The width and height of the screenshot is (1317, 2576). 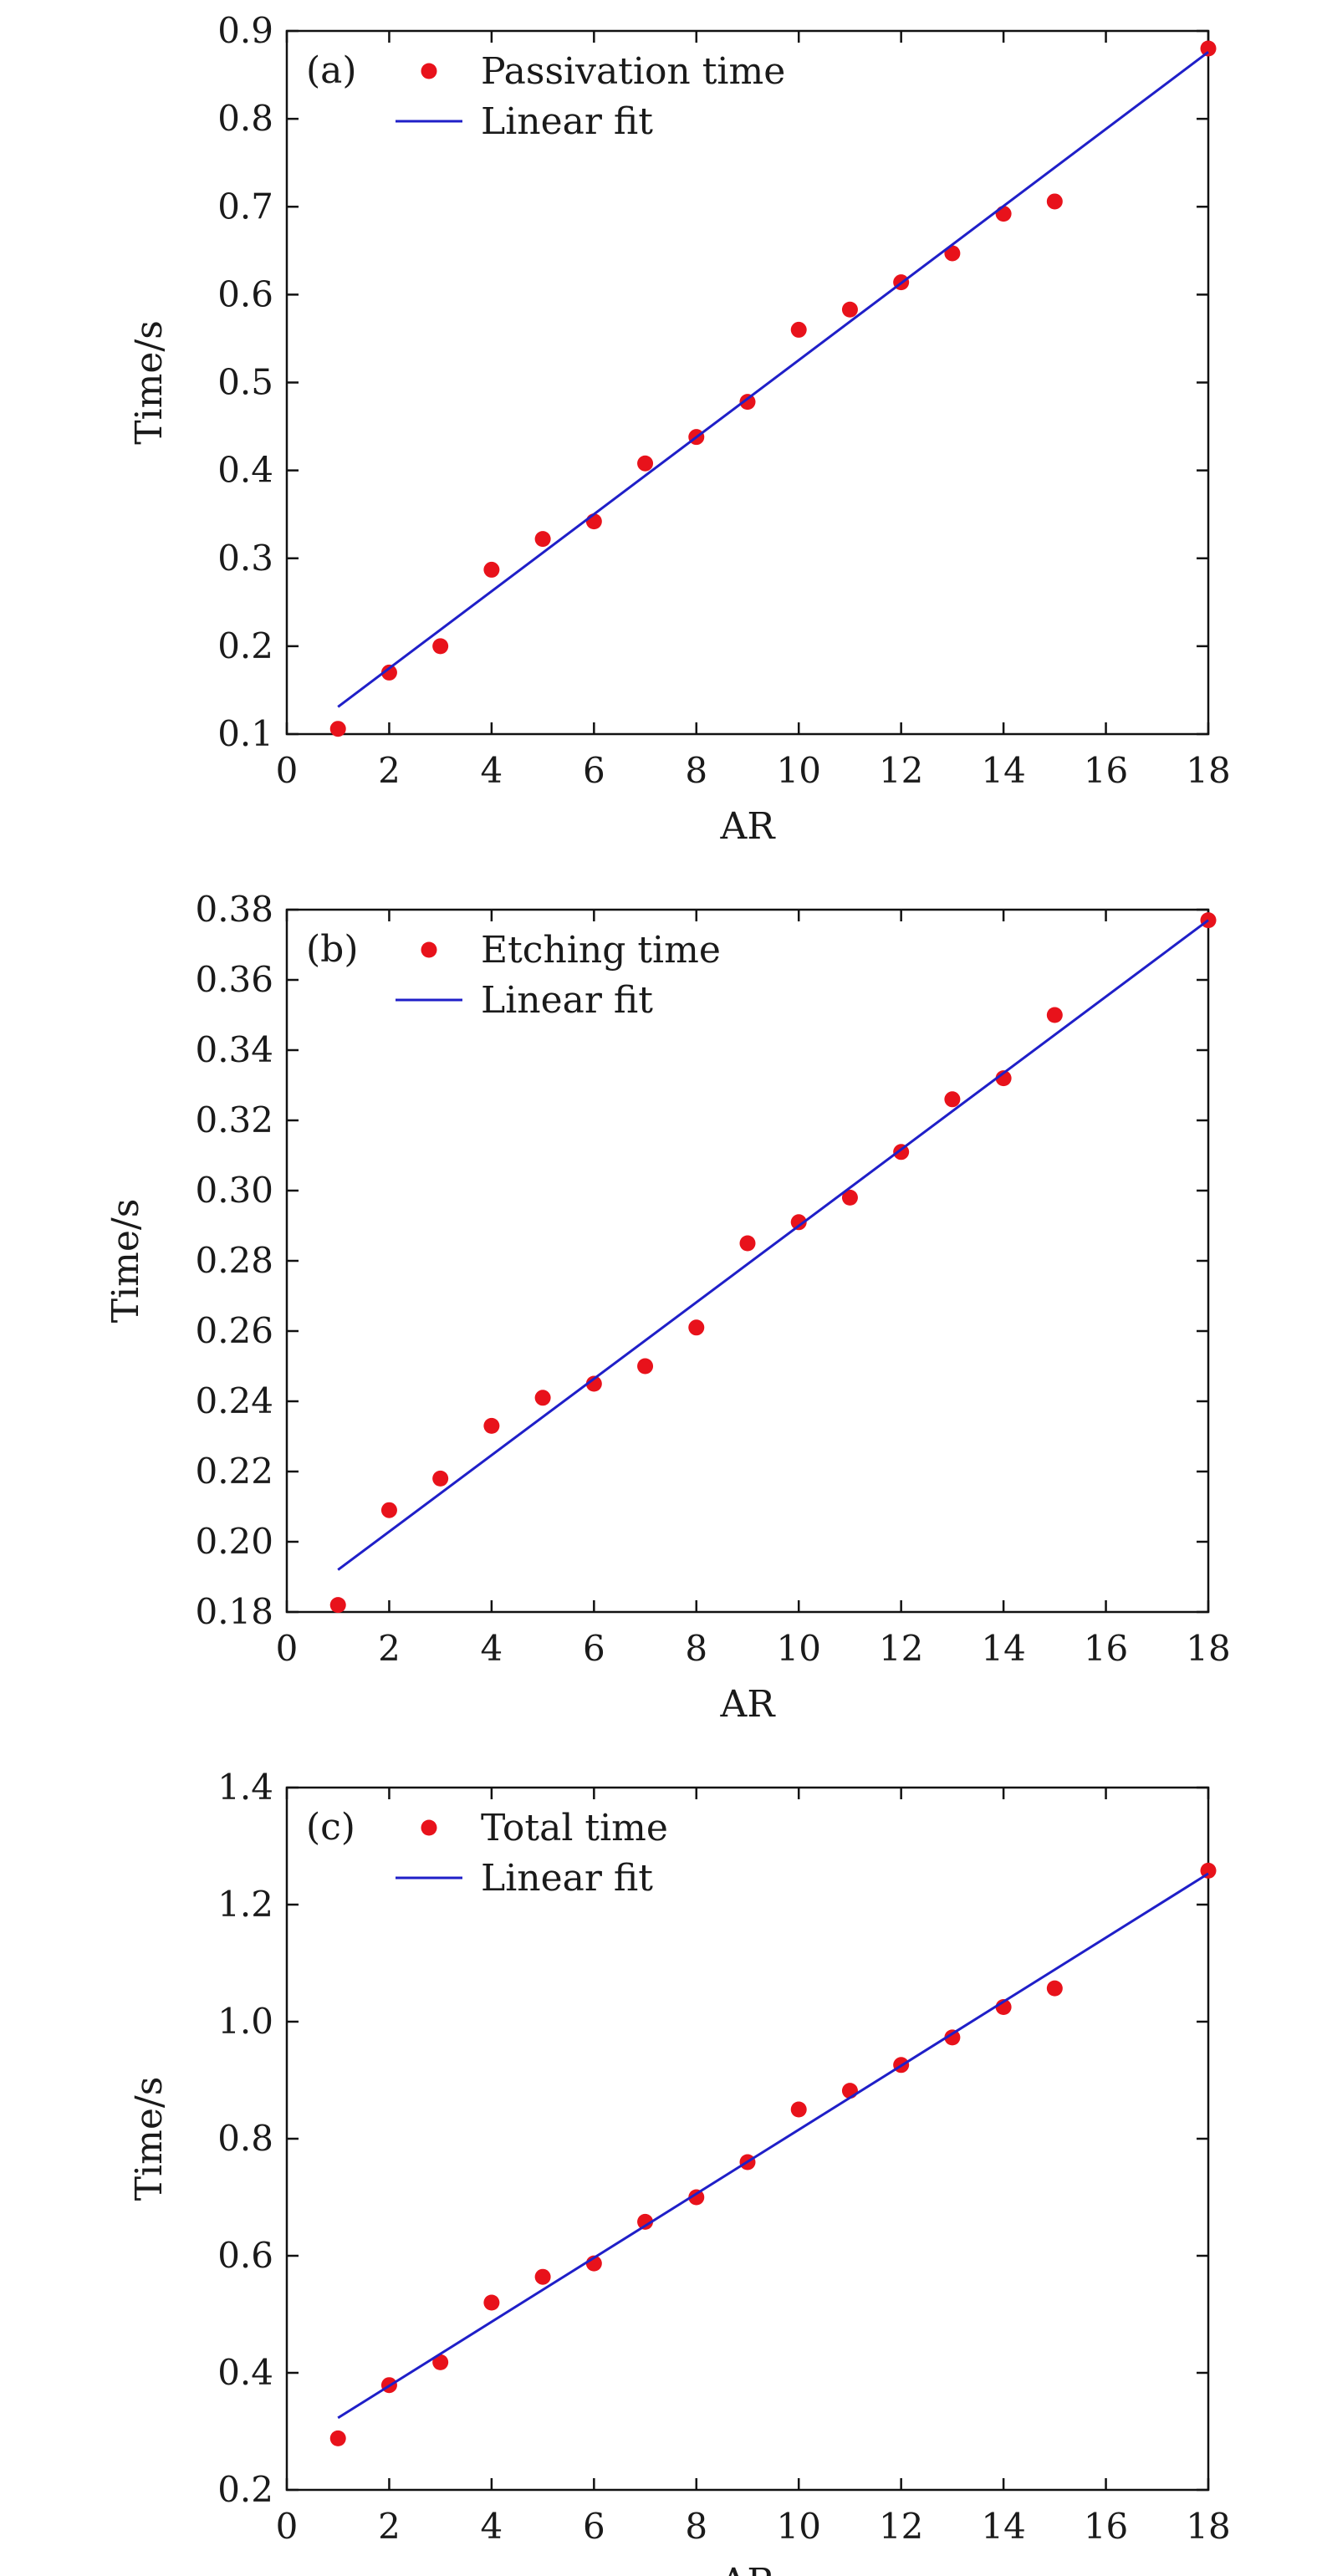 What do you see at coordinates (234, 1120) in the screenshot?
I see `y-tick-label: 0.32` at bounding box center [234, 1120].